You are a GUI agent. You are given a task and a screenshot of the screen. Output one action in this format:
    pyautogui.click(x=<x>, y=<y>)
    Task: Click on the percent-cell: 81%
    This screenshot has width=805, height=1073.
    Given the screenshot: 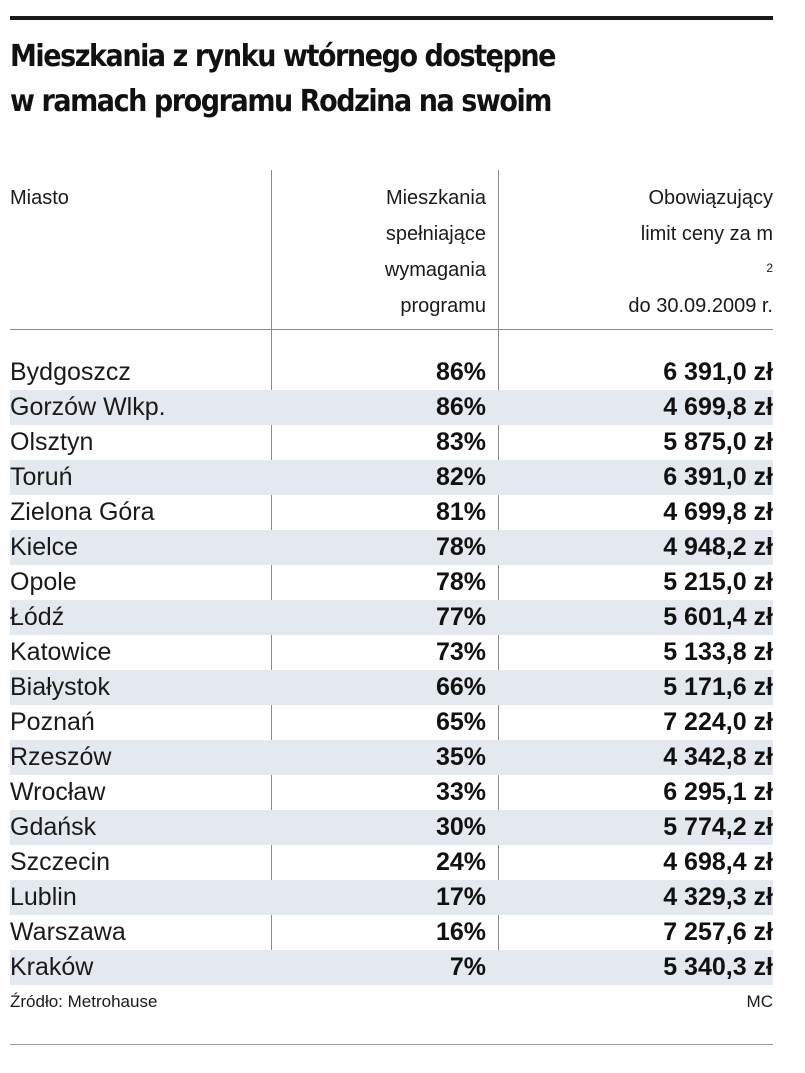 What is the action you would take?
    pyautogui.click(x=460, y=512)
    